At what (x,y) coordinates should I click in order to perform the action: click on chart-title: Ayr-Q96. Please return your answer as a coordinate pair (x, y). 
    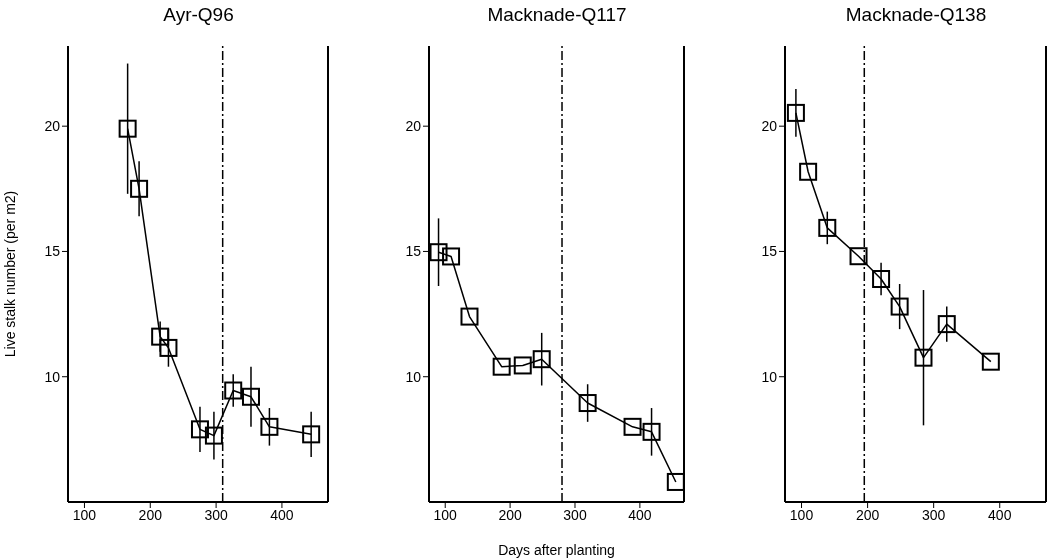
    Looking at the image, I should click on (198, 15).